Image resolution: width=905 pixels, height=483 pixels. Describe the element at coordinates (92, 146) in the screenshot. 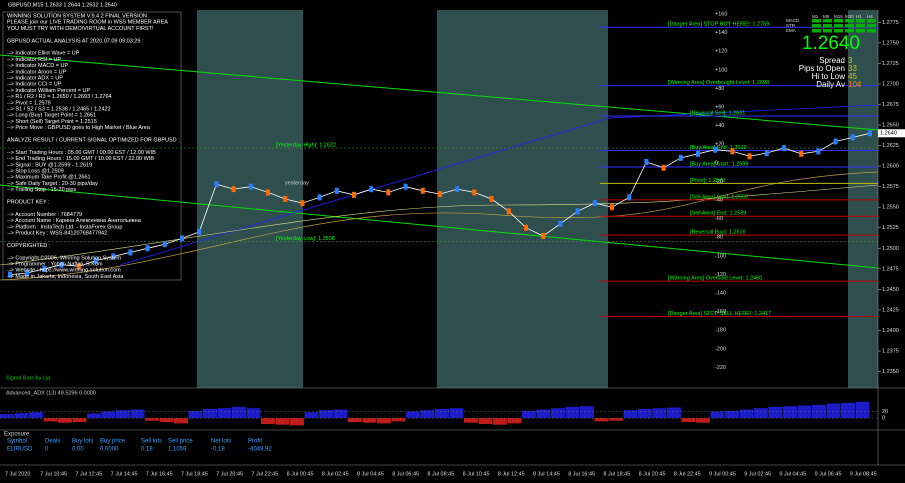

I see `panel-border` at that location.